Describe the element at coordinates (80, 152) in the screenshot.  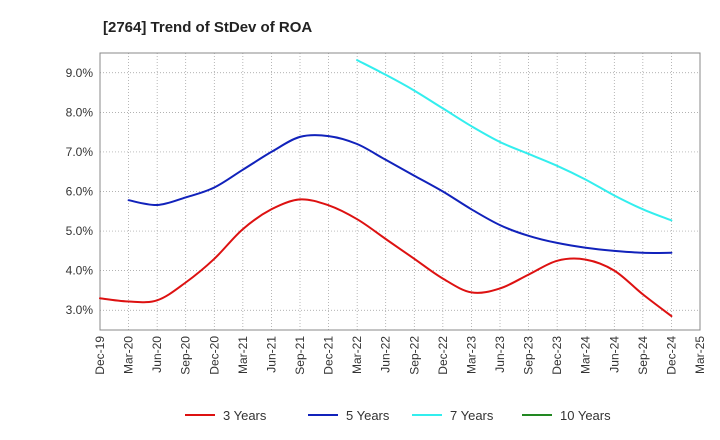
I see `y-tick-label: 7.0%` at that location.